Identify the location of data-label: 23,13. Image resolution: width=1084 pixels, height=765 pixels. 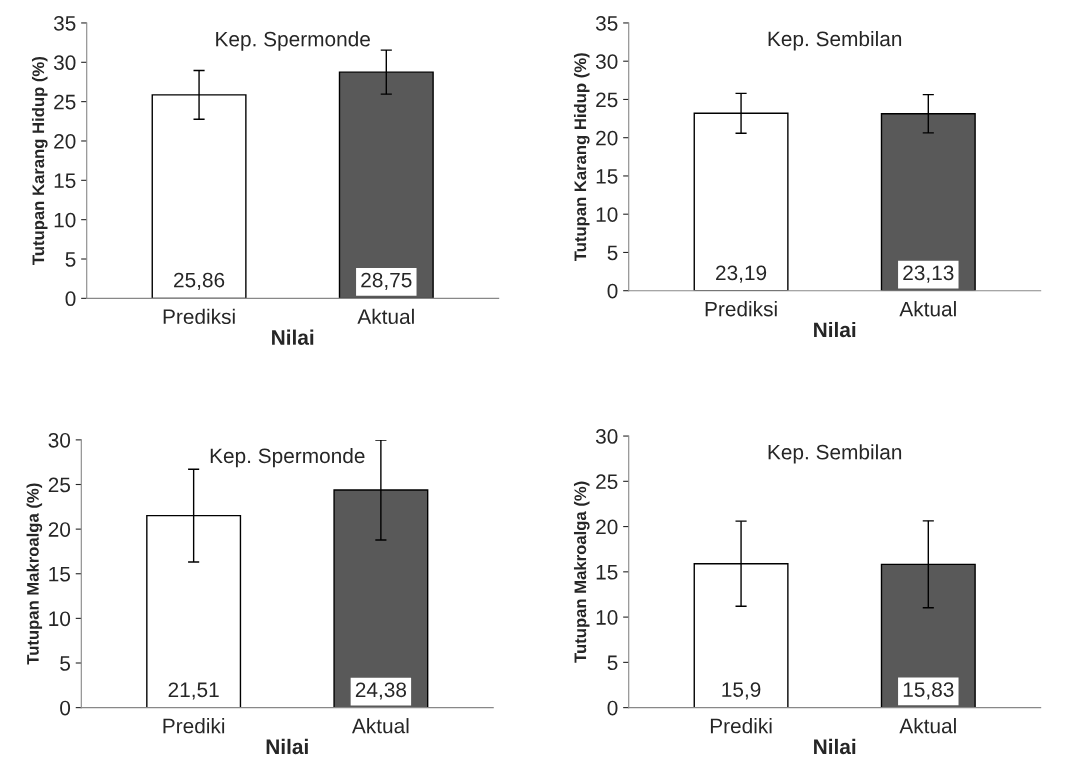
(928, 274).